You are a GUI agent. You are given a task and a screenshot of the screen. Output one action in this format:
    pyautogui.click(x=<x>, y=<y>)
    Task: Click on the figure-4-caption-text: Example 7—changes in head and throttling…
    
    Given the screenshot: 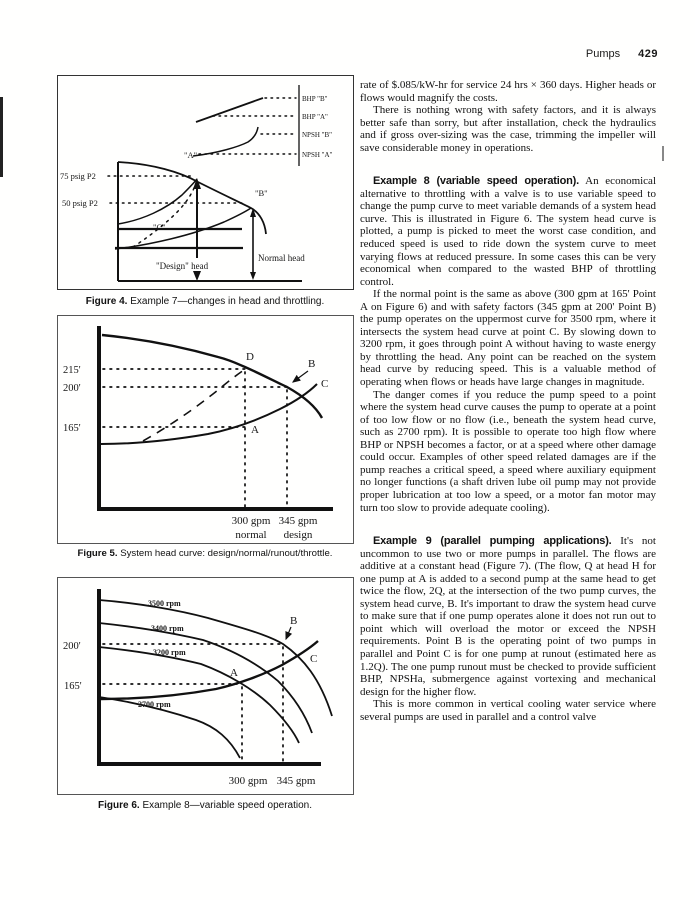 What is the action you would take?
    pyautogui.click(x=227, y=301)
    